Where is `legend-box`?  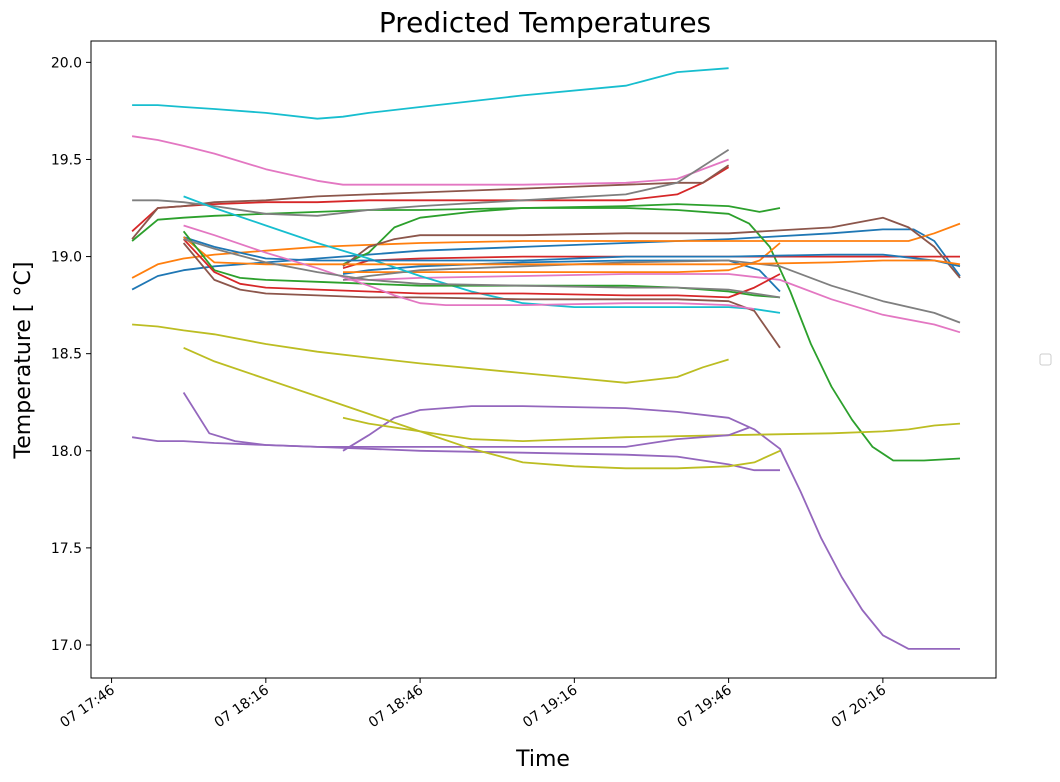
legend-box is located at coordinates (1045, 359).